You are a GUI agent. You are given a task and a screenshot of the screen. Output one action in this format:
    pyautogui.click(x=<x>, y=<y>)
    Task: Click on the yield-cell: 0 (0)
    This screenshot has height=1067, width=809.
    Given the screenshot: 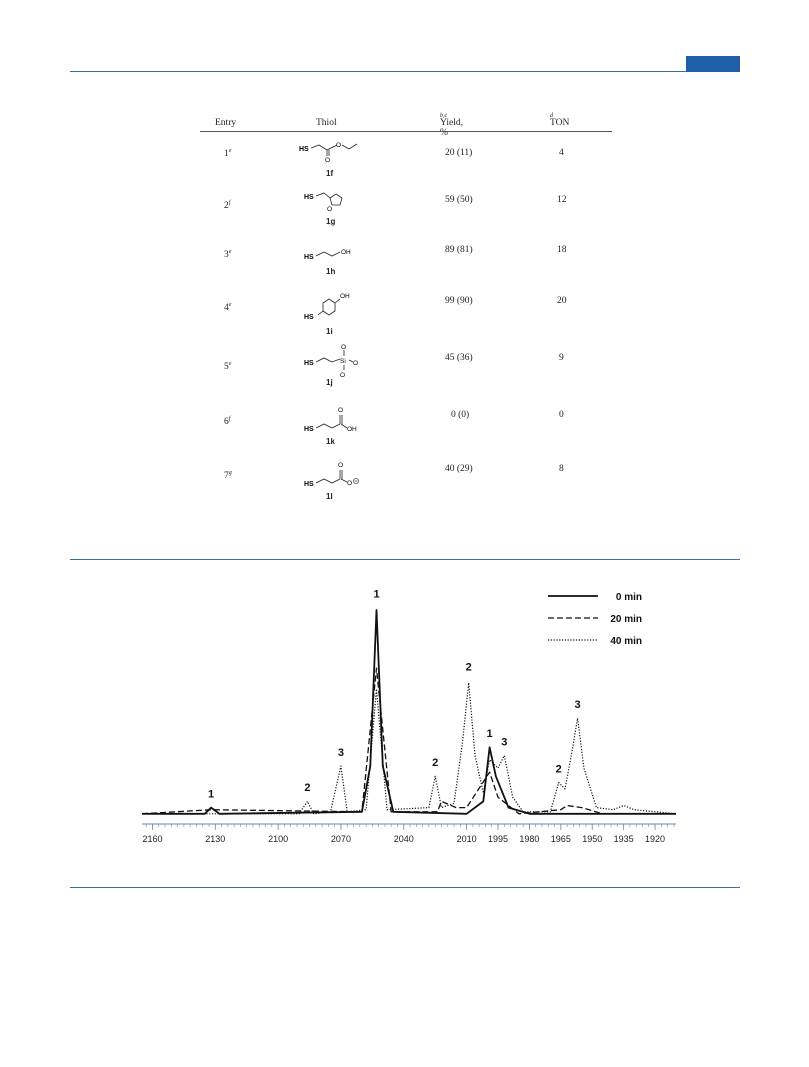 What is the action you would take?
    pyautogui.click(x=460, y=415)
    